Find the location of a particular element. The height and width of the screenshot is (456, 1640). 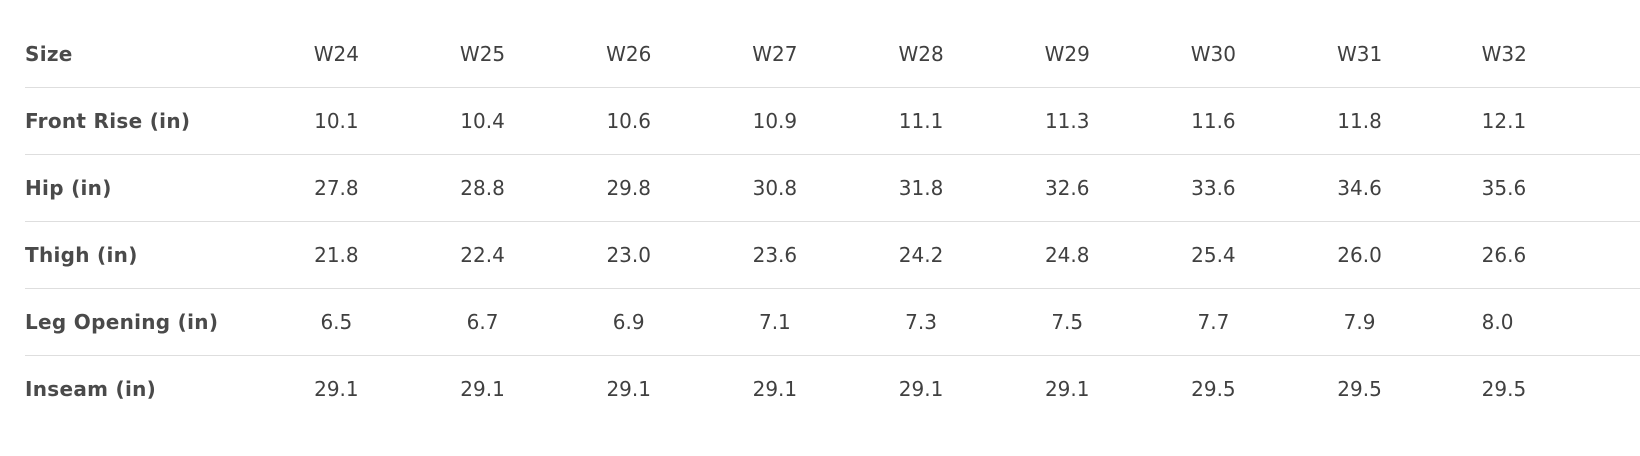

measurement-cell: 24.8 is located at coordinates (1067, 255).